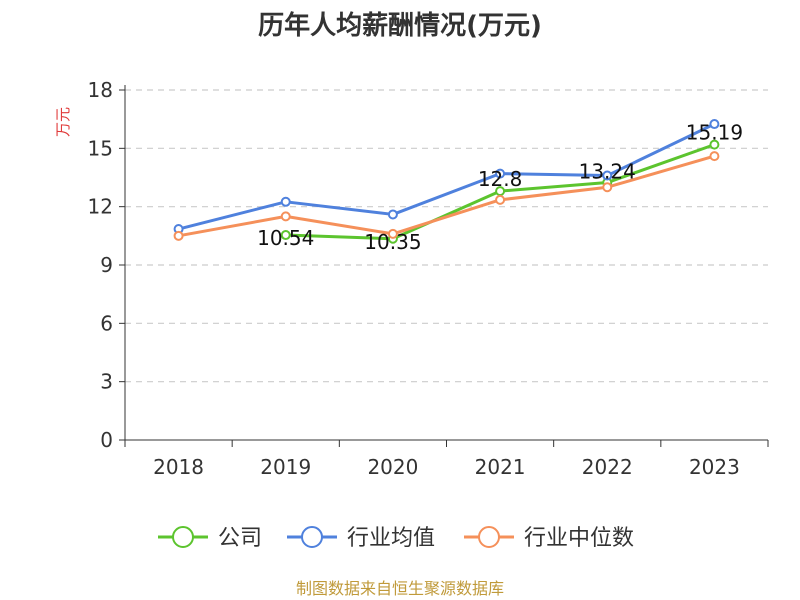  Describe the element at coordinates (240, 538) in the screenshot. I see `legend-label: 公司` at that location.